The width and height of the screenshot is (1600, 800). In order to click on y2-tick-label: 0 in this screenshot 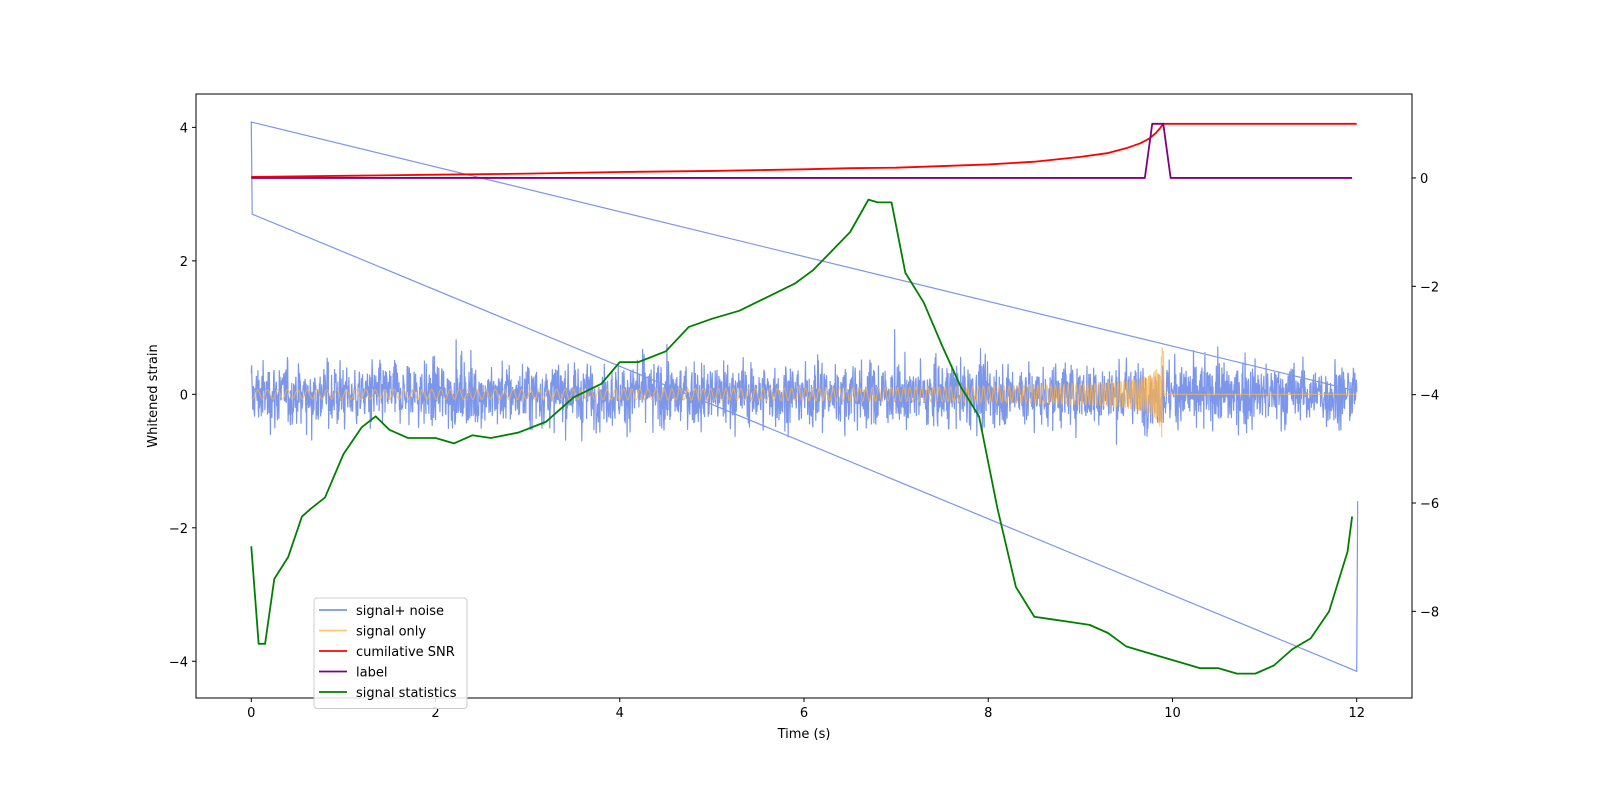, I will do `click(1424, 179)`.